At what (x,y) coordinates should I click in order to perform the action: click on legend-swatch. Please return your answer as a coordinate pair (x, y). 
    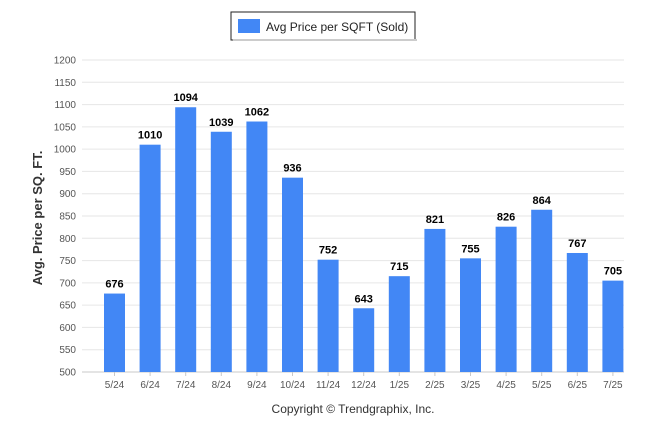
    Looking at the image, I should click on (249, 26).